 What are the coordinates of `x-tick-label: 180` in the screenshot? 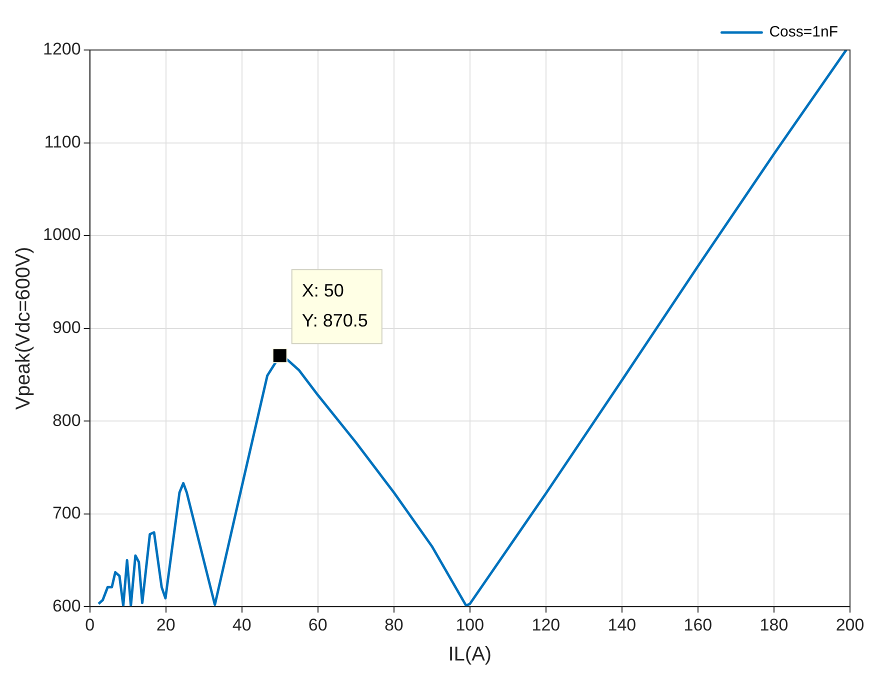 It's located at (774, 624).